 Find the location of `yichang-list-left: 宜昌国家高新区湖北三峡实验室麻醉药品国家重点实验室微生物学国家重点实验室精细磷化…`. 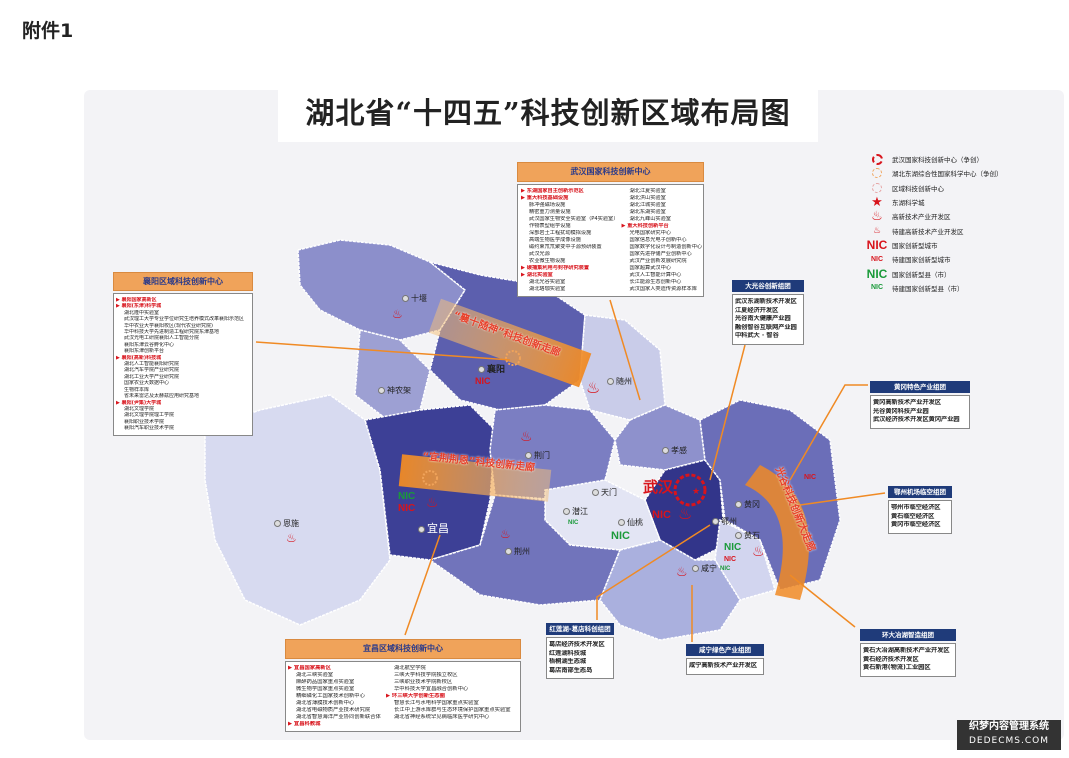

yichang-list-left: 宜昌国家高新区湖北三峡实验室麻醉药品国家重点实验室微生物学国家重点实验室精细磷化… is located at coordinates (335, 696).